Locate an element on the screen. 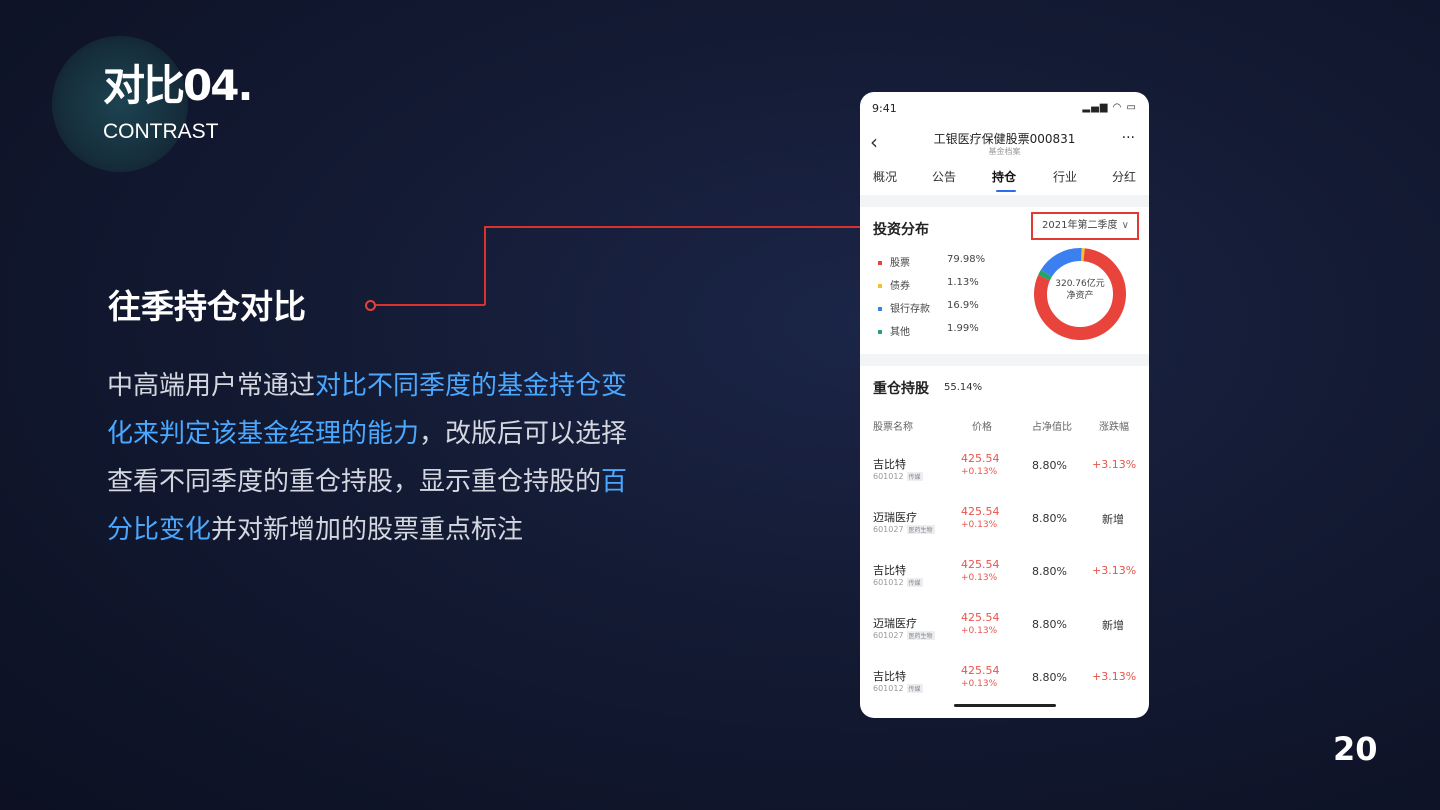 Image resolution: width=1440 pixels, height=810 pixels. slide-subtitle: CONTRAST is located at coordinates (161, 131).